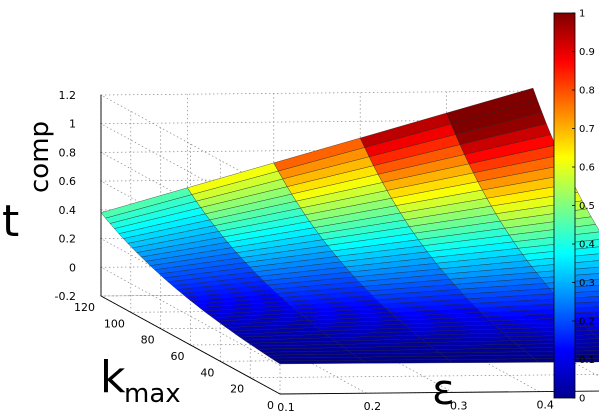 The width and height of the screenshot is (599, 418). Describe the element at coordinates (373, 406) in the screenshot. I see `x-tick-label: 0.2` at that location.